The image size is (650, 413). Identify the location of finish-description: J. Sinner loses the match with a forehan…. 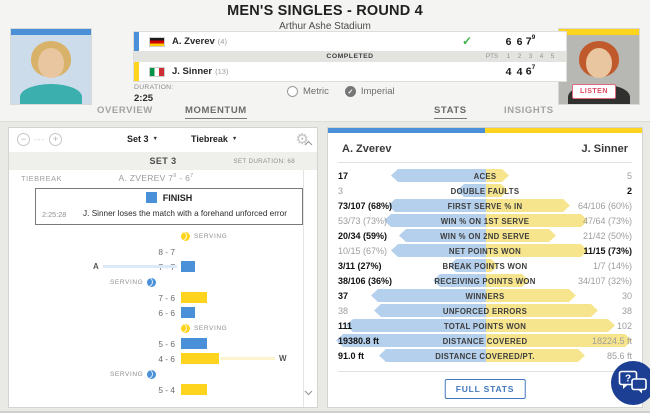
(185, 213).